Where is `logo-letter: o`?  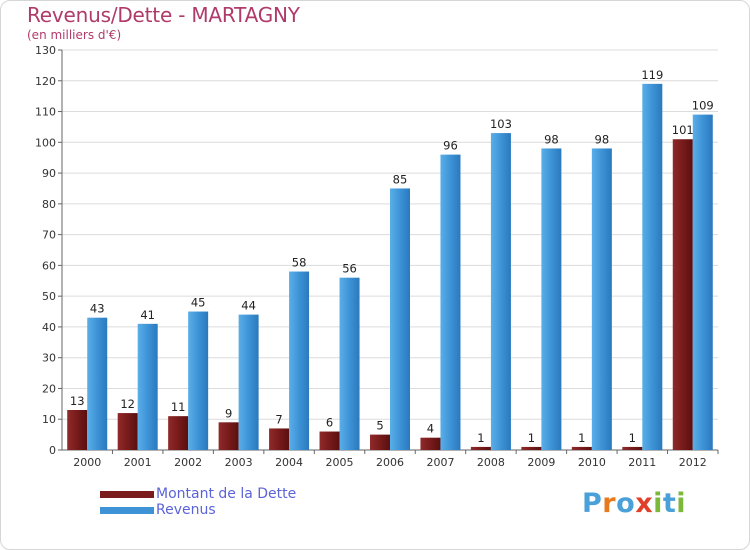 logo-letter: o is located at coordinates (626, 503).